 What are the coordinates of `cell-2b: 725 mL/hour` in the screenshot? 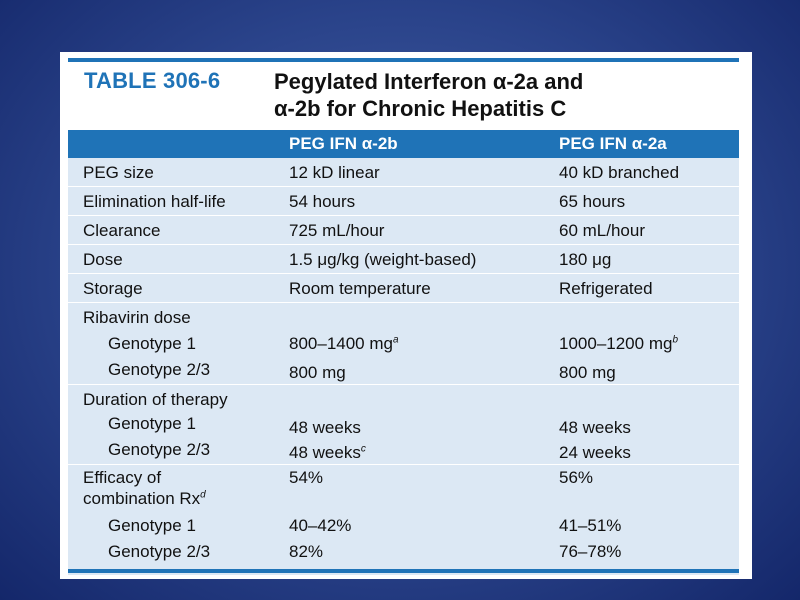 It's located at (337, 230).